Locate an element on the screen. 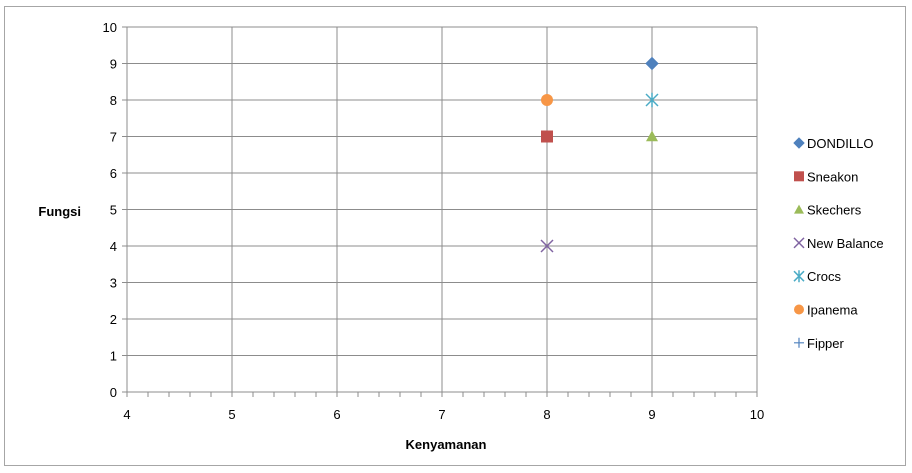  data-point-new-balance is located at coordinates (547, 246).